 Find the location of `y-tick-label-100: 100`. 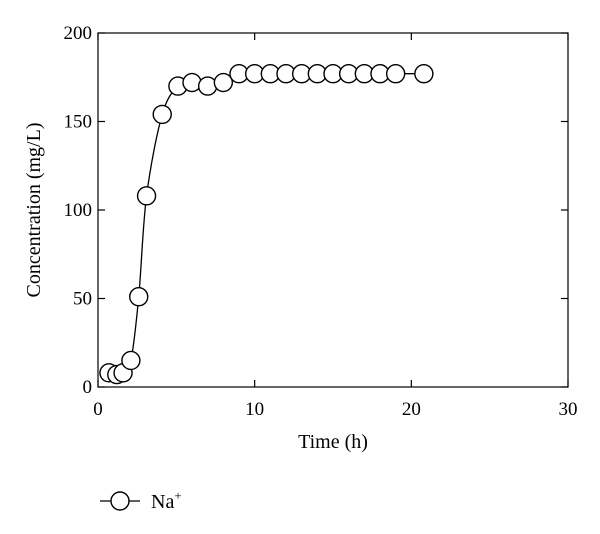

y-tick-label-100: 100 is located at coordinates (78, 210).